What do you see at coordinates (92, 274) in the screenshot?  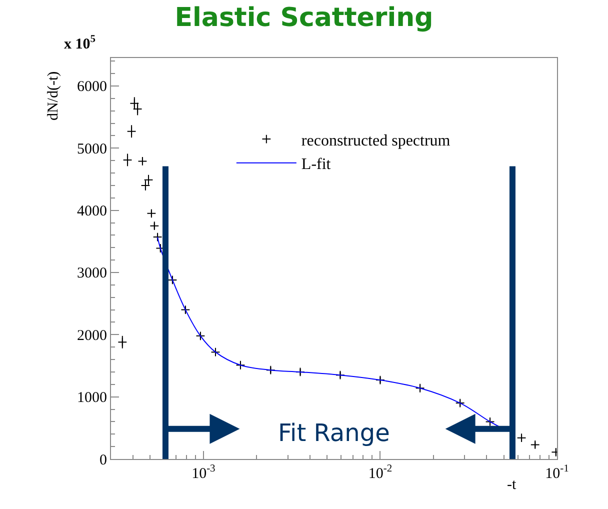 I see `y-tick-label: 3000` at bounding box center [92, 274].